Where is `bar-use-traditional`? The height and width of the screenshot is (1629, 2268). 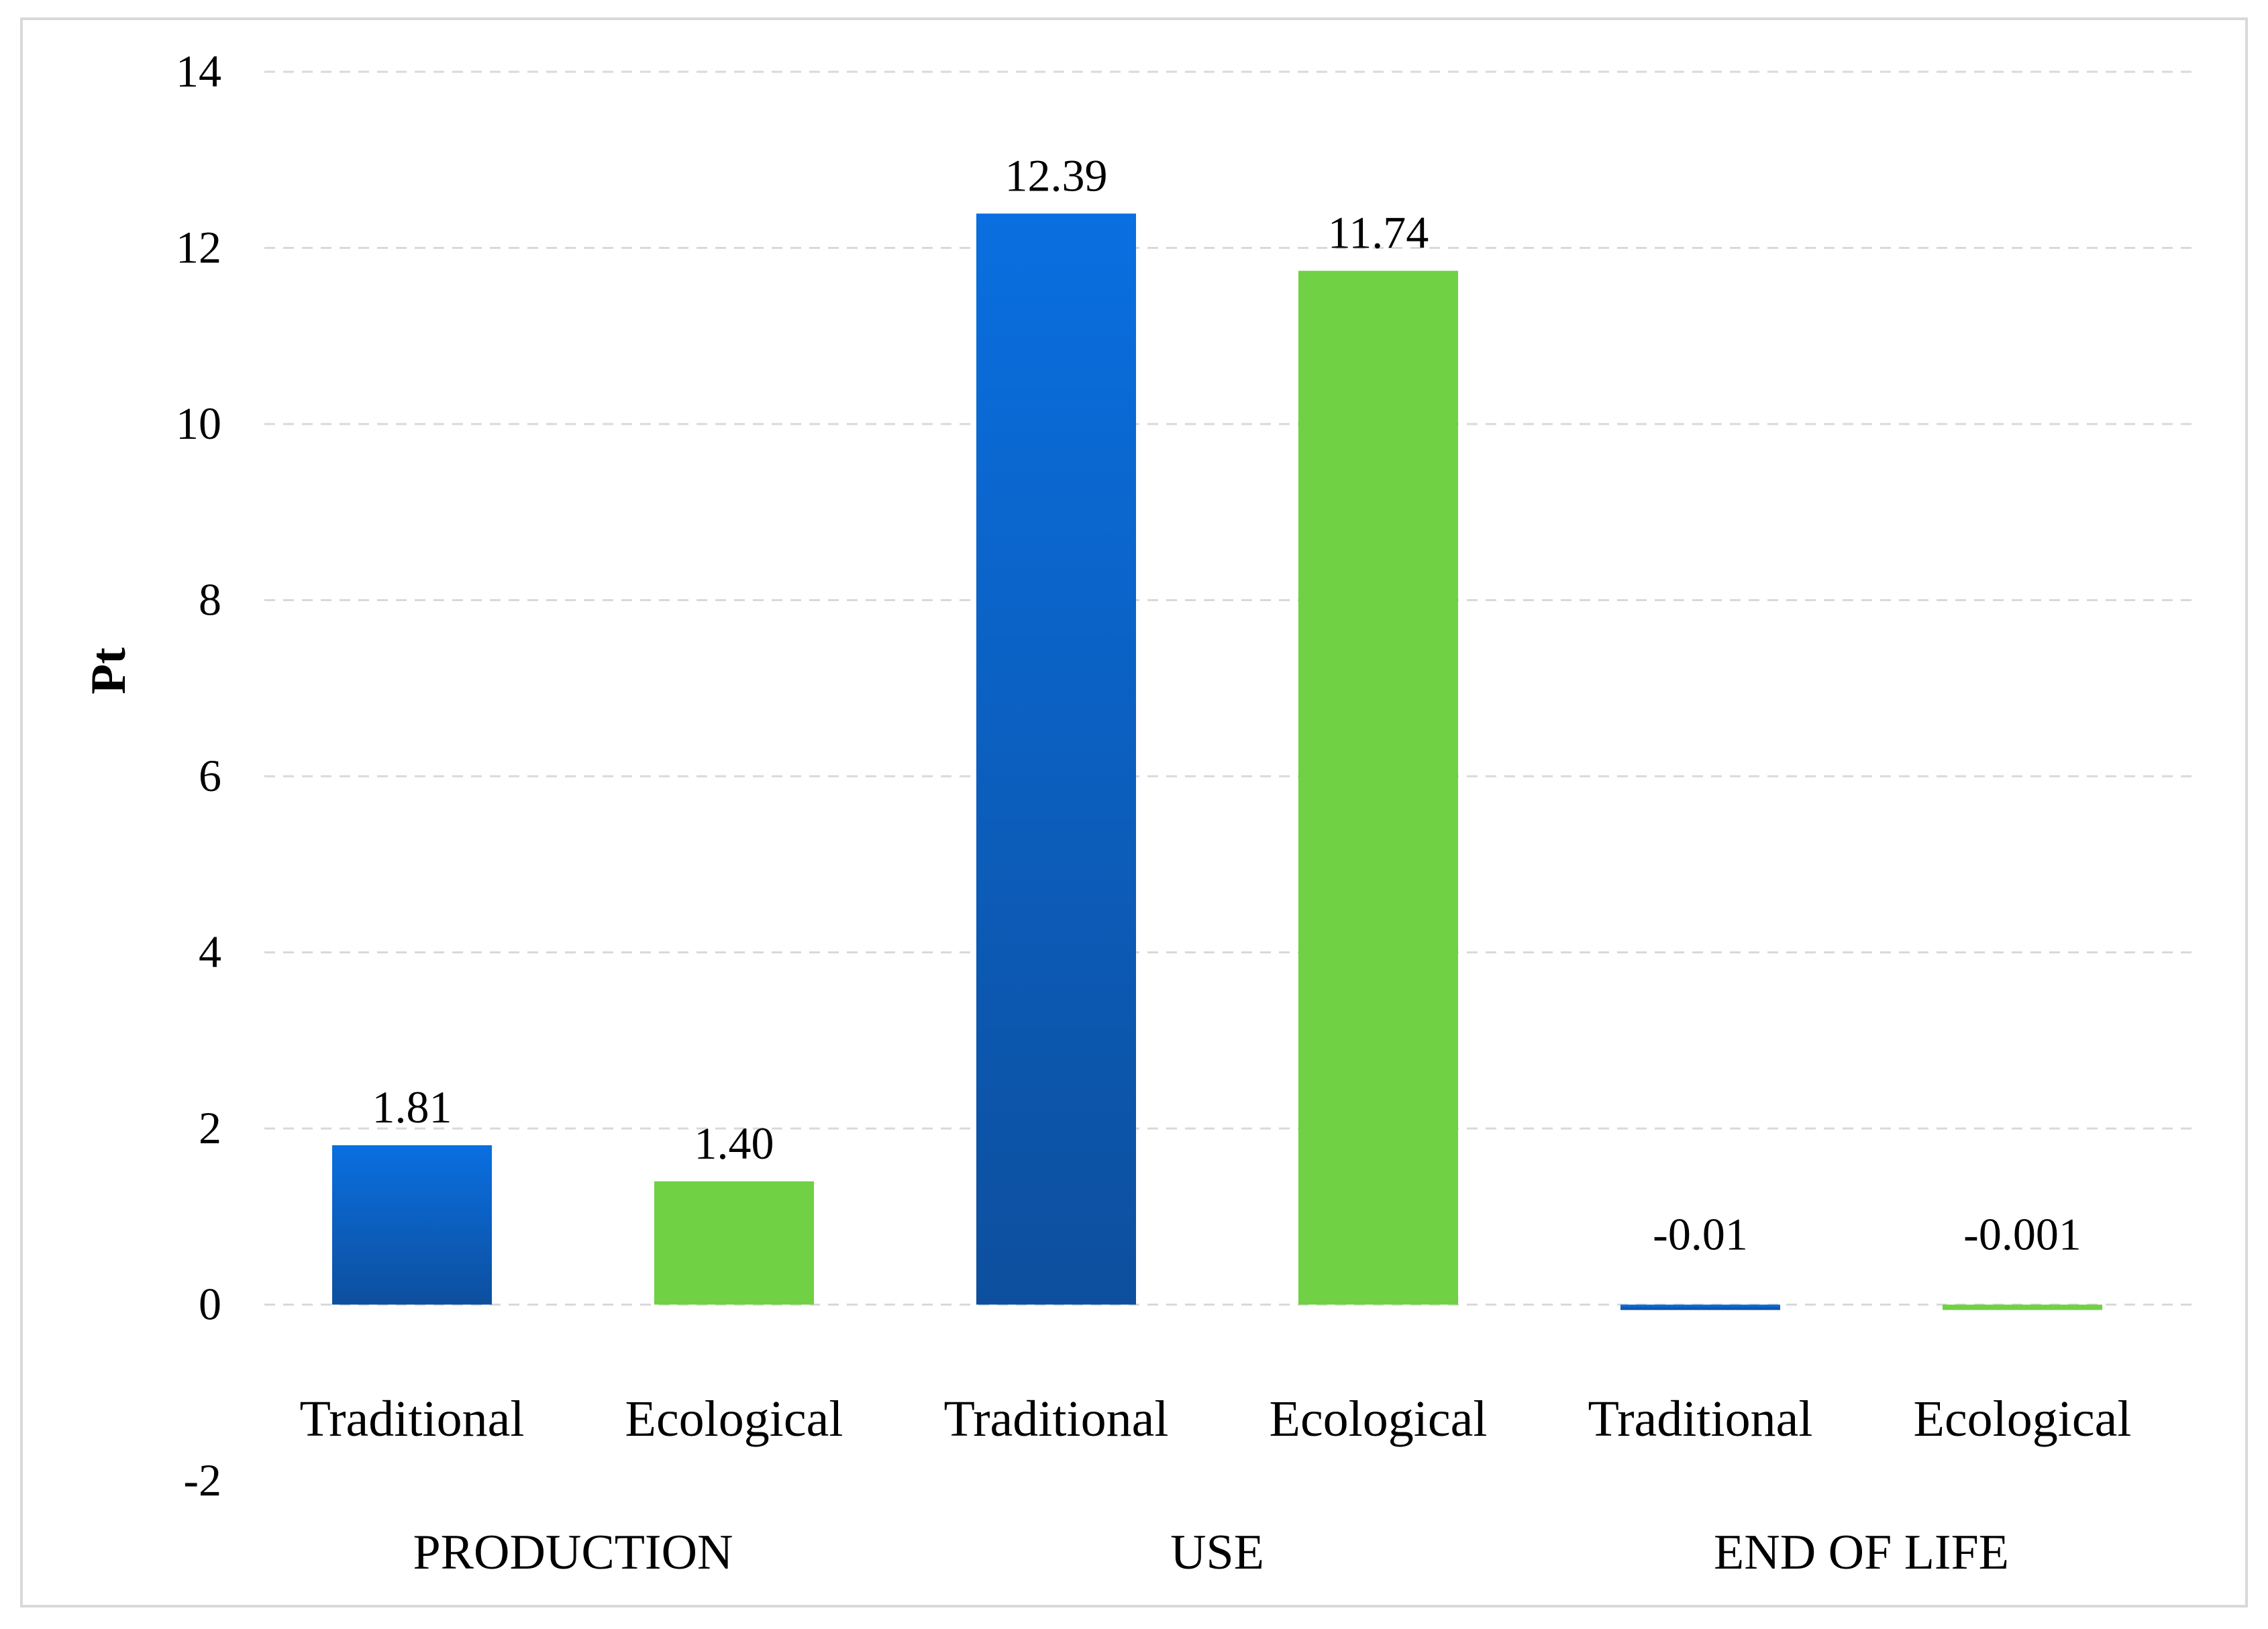 bar-use-traditional is located at coordinates (1056, 759).